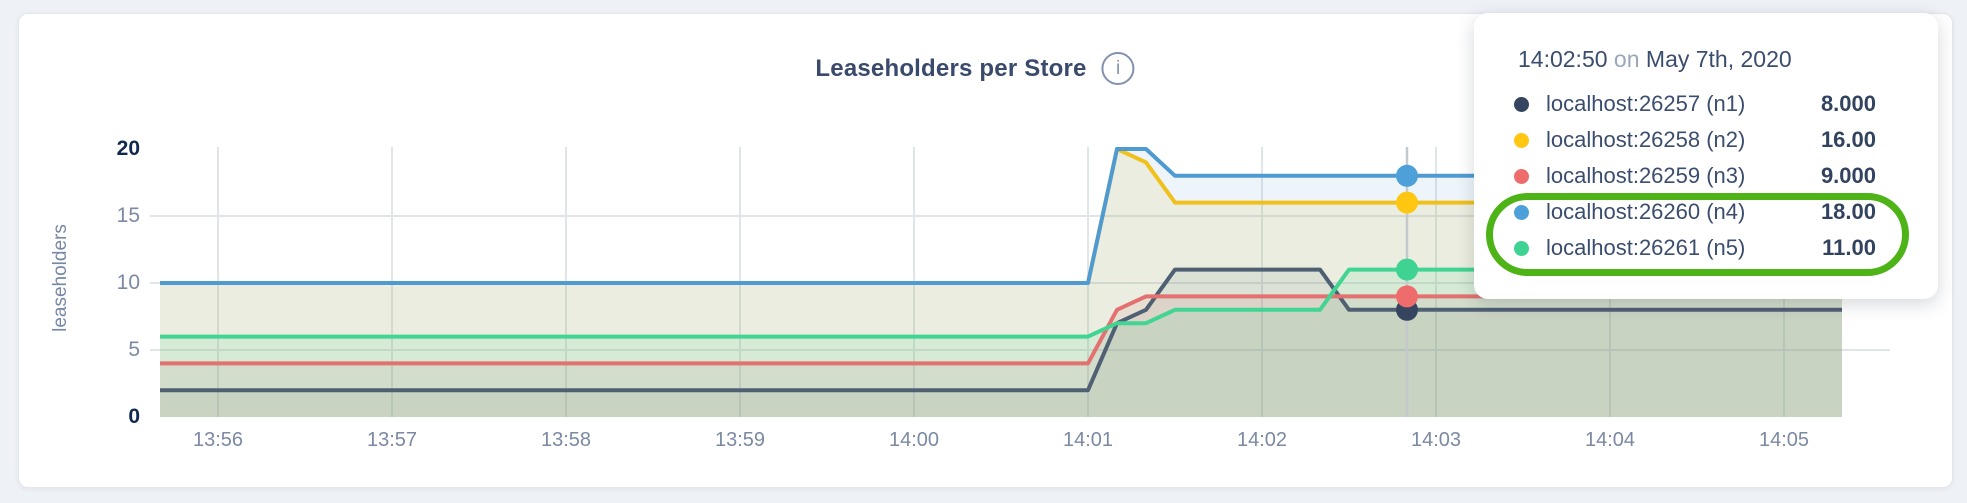  What do you see at coordinates (1697, 234) in the screenshot?
I see `highlight-annotation` at bounding box center [1697, 234].